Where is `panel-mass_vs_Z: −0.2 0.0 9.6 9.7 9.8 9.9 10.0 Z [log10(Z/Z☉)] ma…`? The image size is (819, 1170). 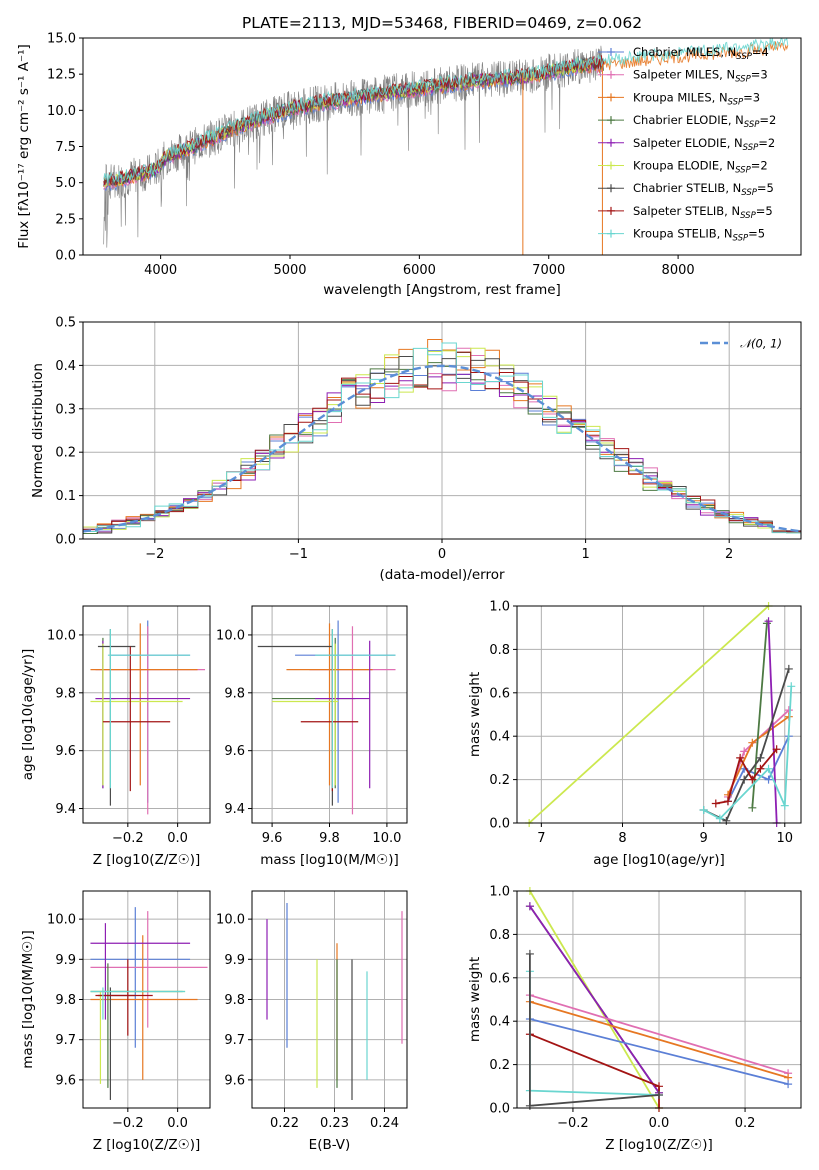
panel-mass_vs_Z: −0.2 0.0 9.6 9.7 9.8 9.9 10.0 Z [log10(Z/Z☉)] ma… is located at coordinates (115, 1021).